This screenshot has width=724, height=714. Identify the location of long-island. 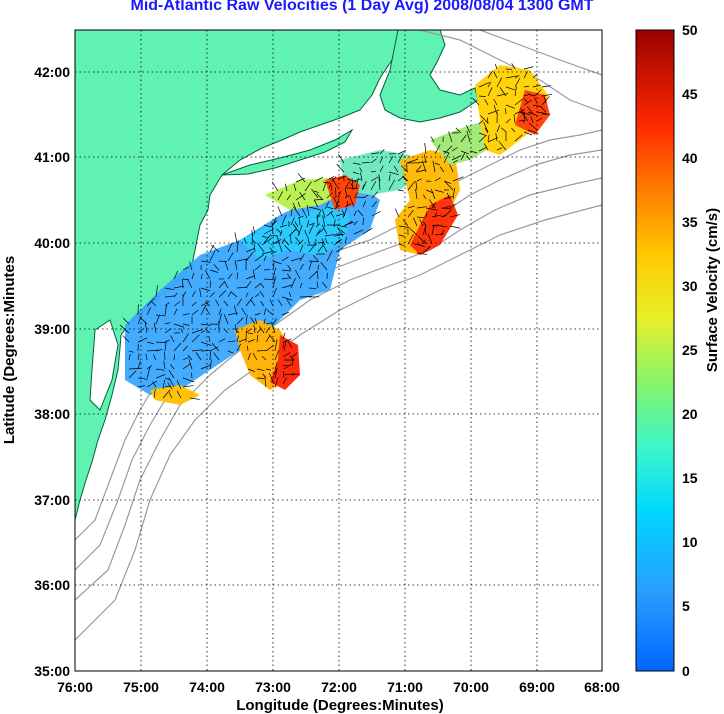
(287, 152).